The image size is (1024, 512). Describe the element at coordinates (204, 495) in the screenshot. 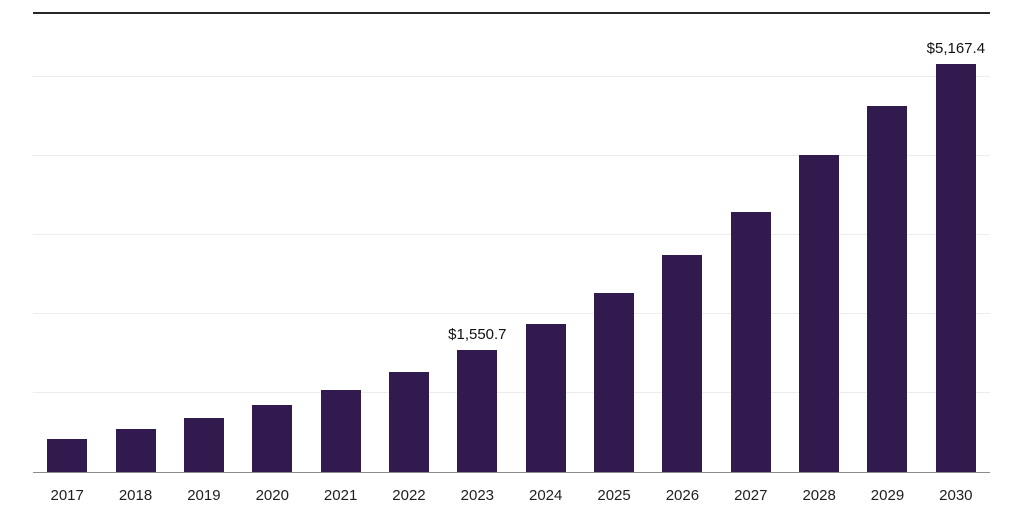

I see `x-tick-label-2019: 2019` at that location.